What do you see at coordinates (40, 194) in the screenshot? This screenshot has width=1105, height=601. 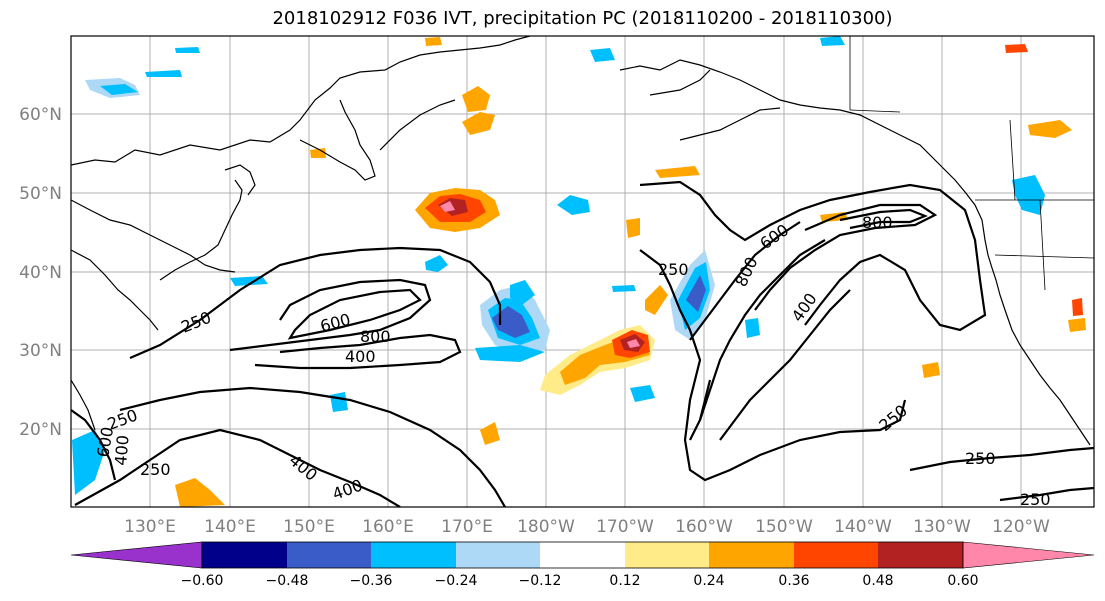 I see `lat-label: 50°N` at bounding box center [40, 194].